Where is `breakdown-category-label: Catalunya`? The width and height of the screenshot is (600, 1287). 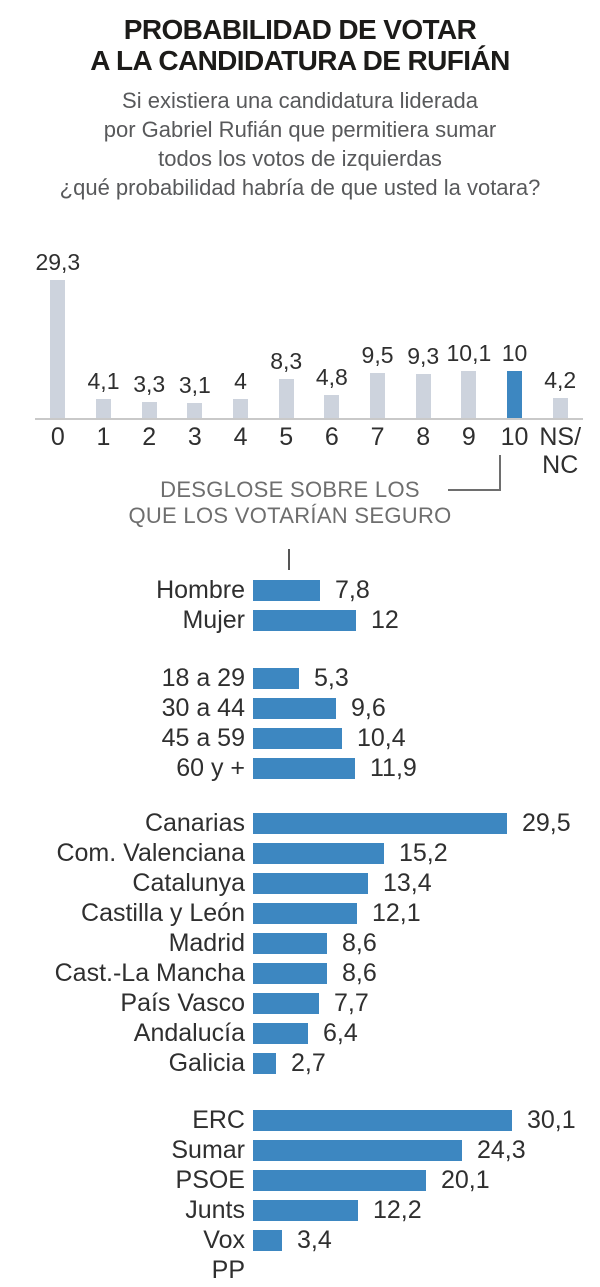 breakdown-category-label: Catalunya is located at coordinates (188, 882).